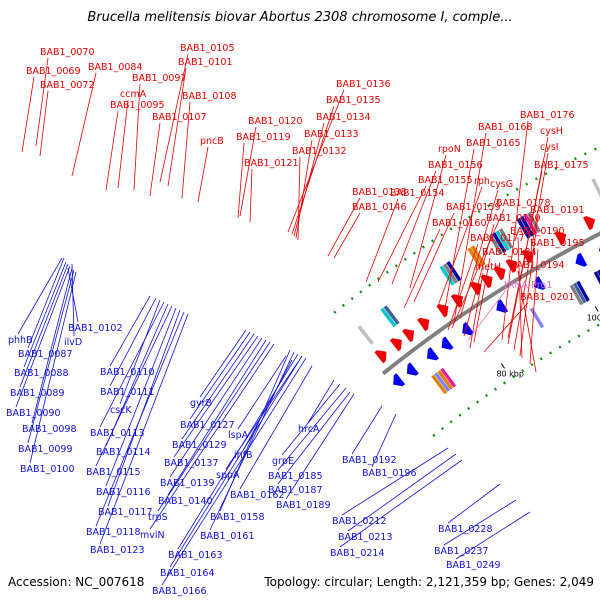 The width and height of the screenshot is (600, 600). I want to click on forward-gene-label: BAB1_0184, so click(509, 252).